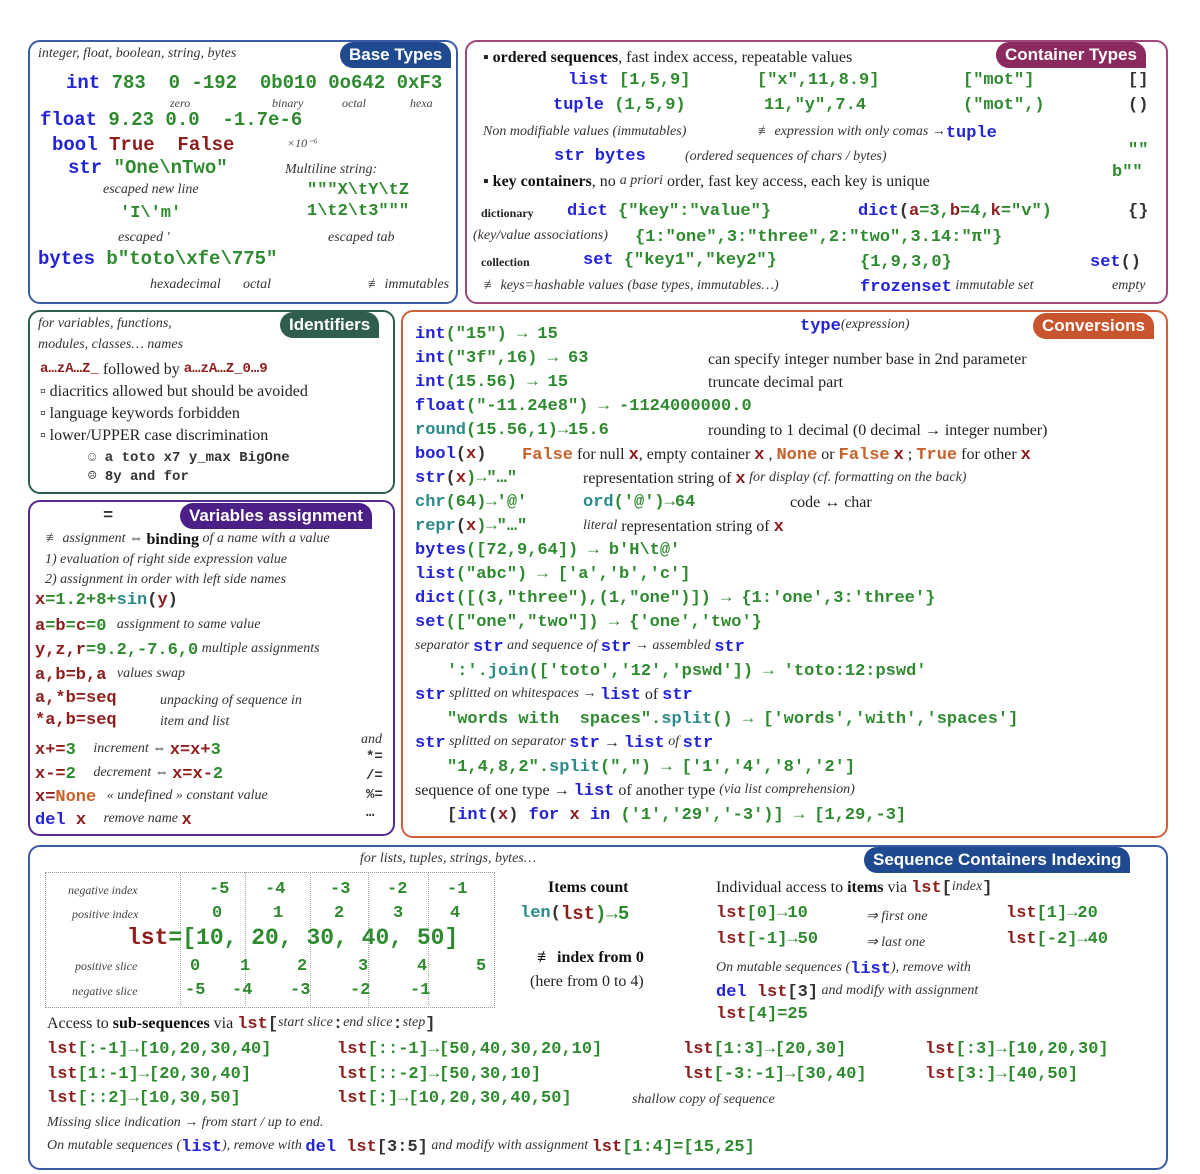 This screenshot has height=1174, width=1200. I want to click on indexing-line: -5, so click(219, 889).